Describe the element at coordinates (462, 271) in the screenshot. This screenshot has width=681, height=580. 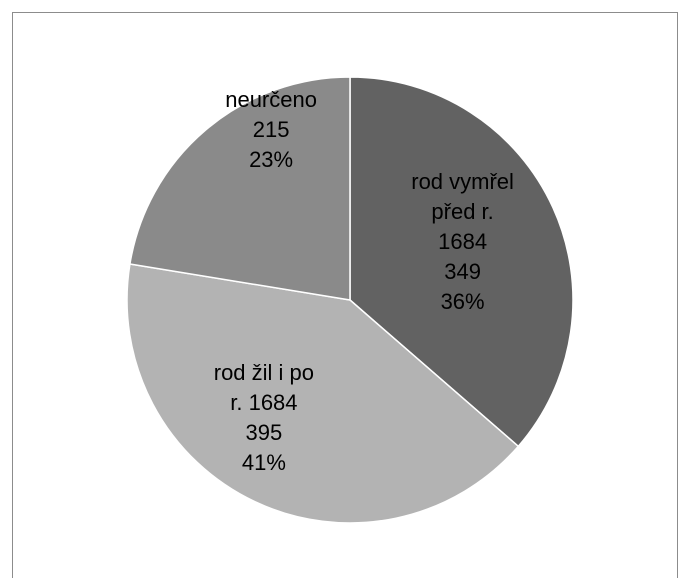
I see `slice-label-0-line-3: 349` at that location.